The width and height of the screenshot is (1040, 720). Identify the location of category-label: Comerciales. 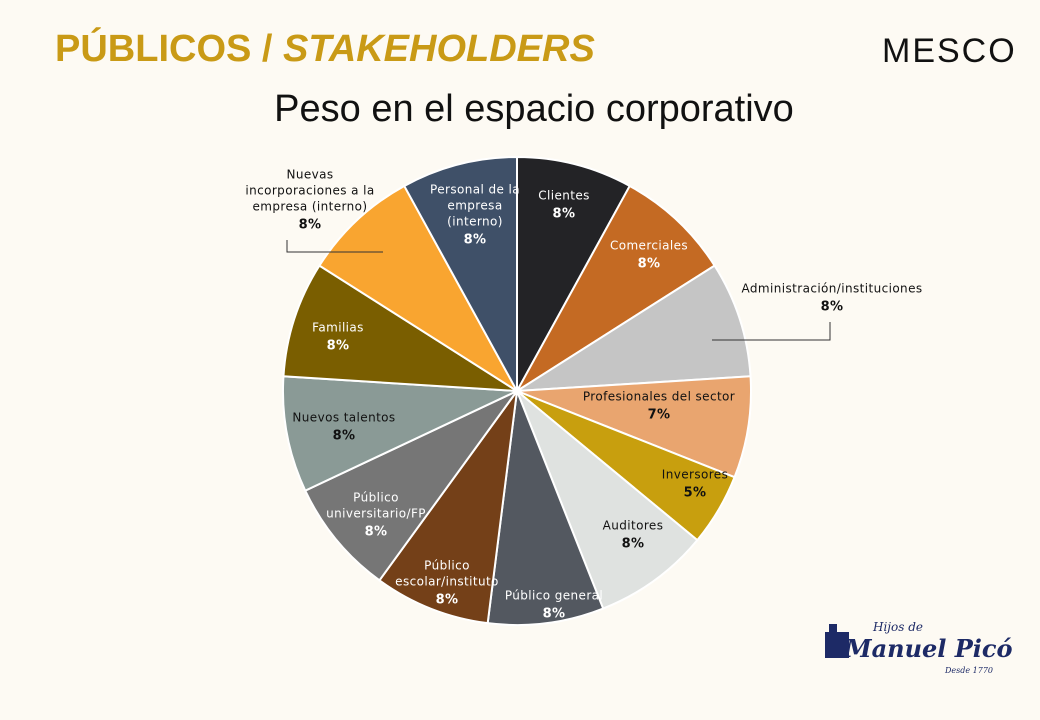
(649, 245).